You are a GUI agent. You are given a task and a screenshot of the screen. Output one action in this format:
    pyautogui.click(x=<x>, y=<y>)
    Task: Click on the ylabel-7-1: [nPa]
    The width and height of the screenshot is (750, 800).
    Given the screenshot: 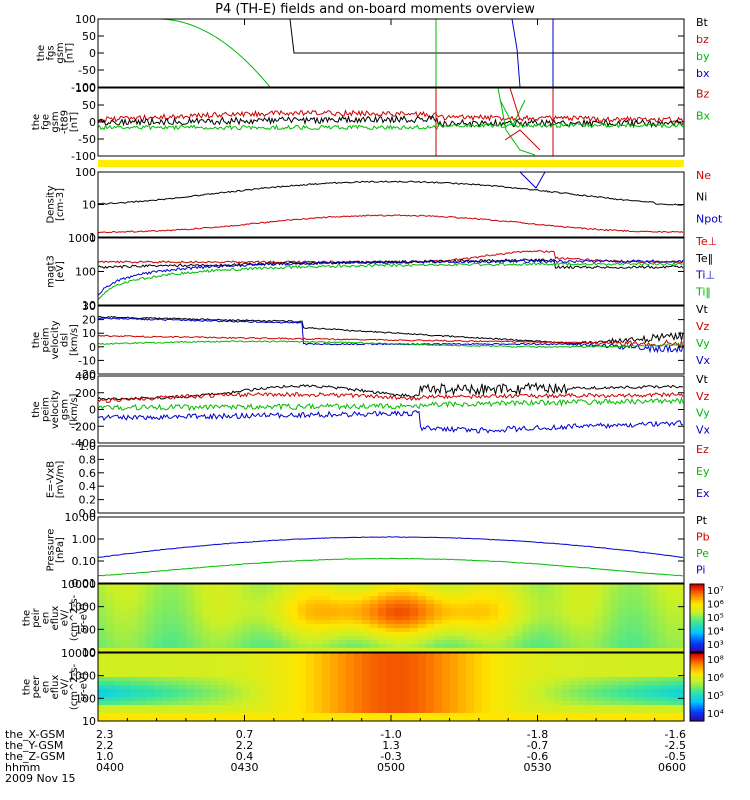 What is the action you would take?
    pyautogui.click(x=60, y=550)
    